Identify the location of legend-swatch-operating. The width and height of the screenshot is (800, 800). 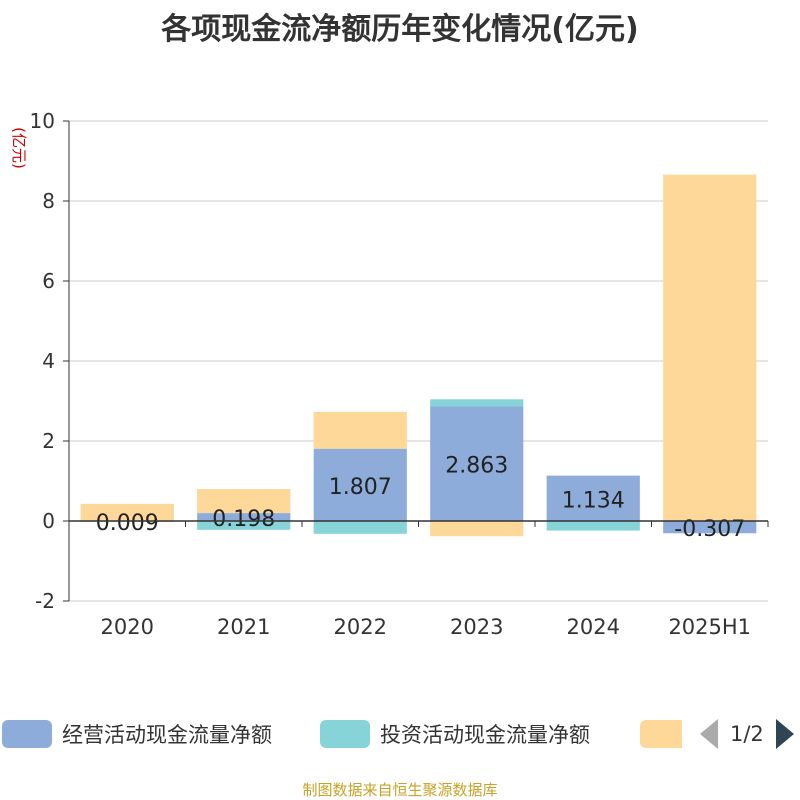
(27, 734).